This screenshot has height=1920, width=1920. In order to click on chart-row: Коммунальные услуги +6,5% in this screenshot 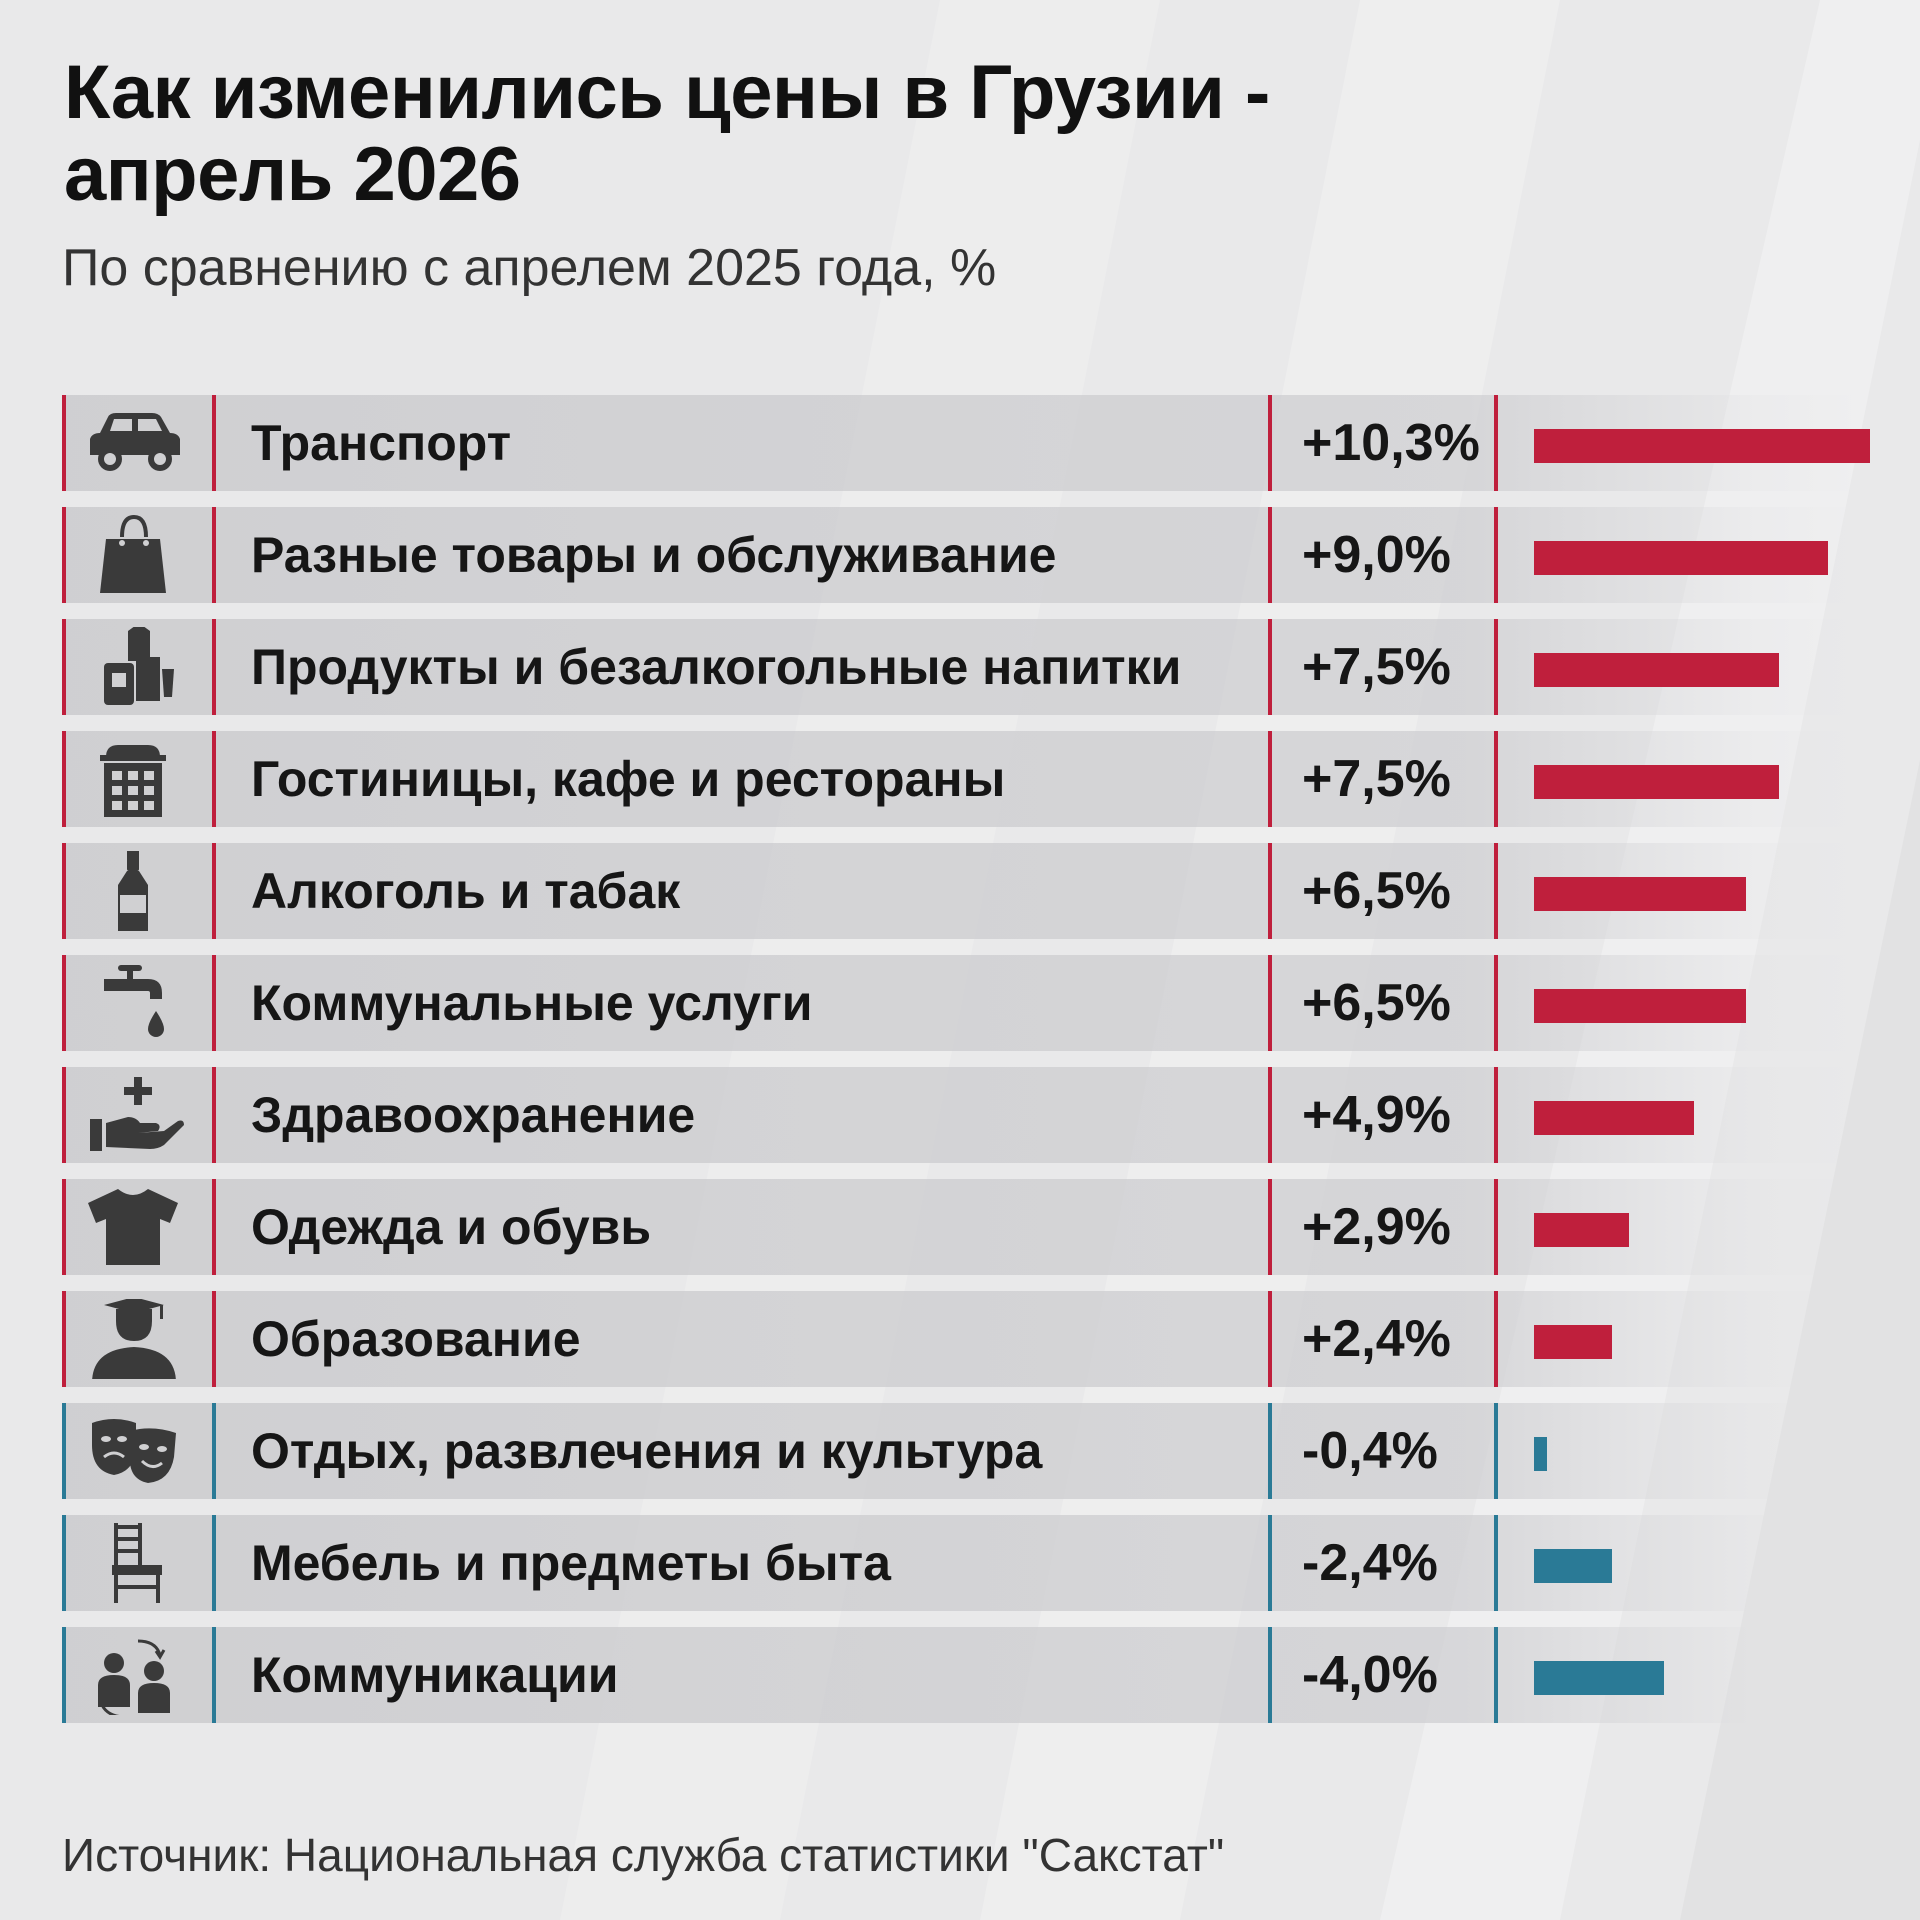, I will do `click(961, 1003)`.